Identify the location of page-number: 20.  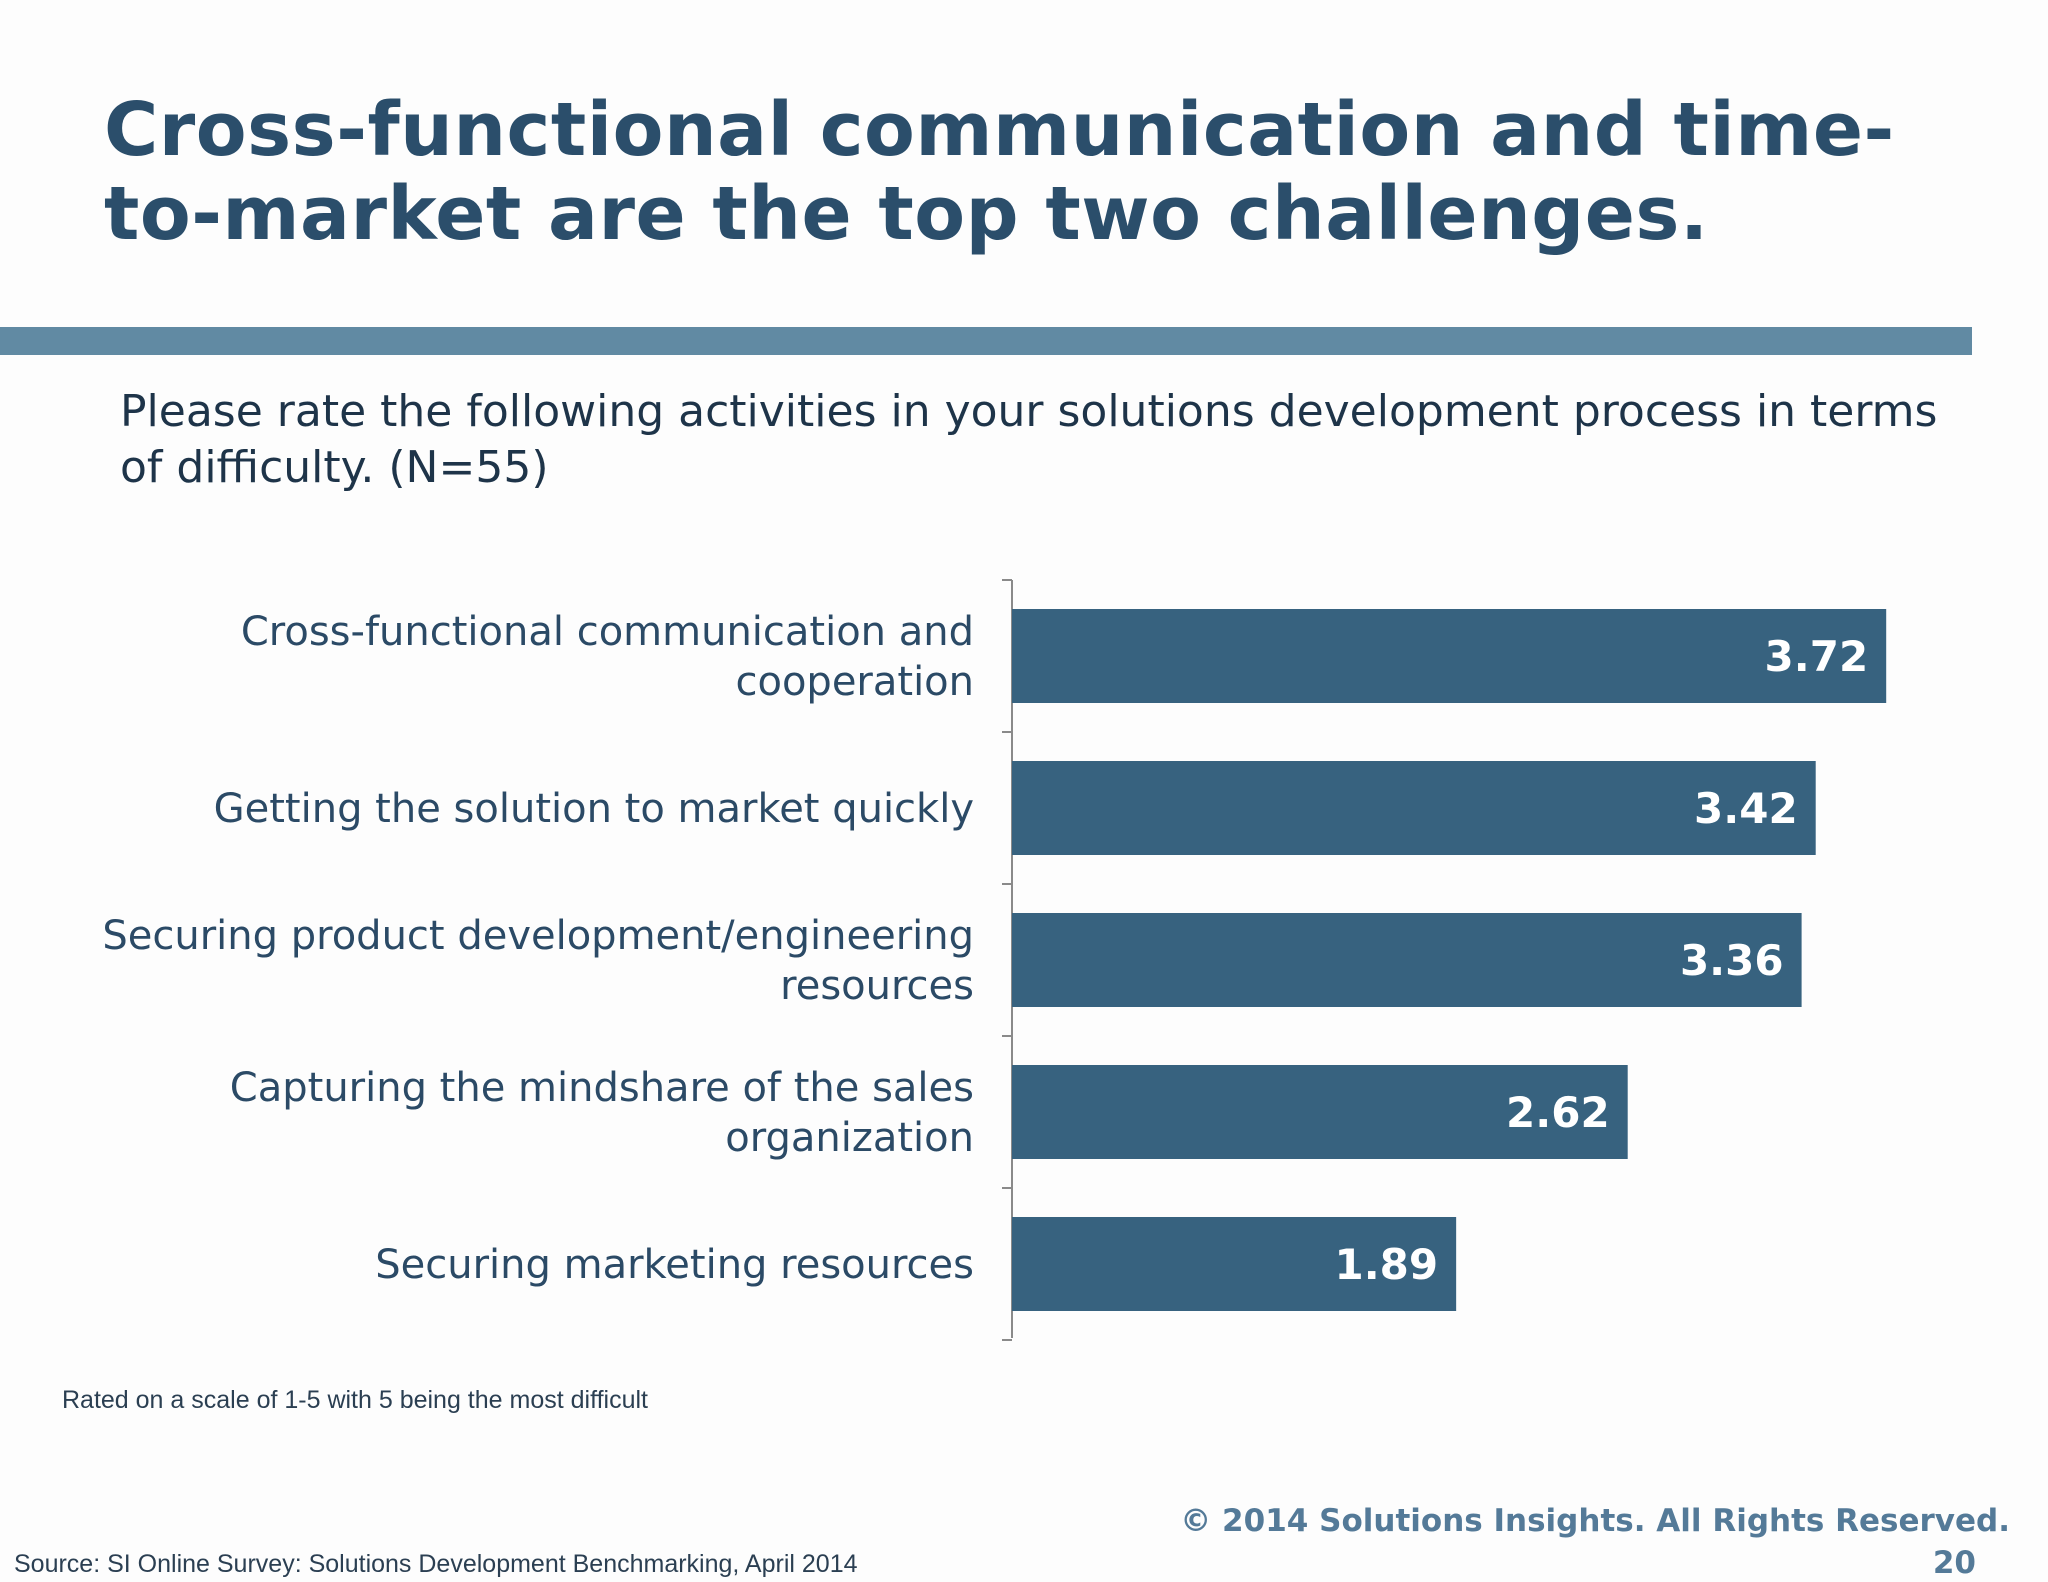
(1954, 1563).